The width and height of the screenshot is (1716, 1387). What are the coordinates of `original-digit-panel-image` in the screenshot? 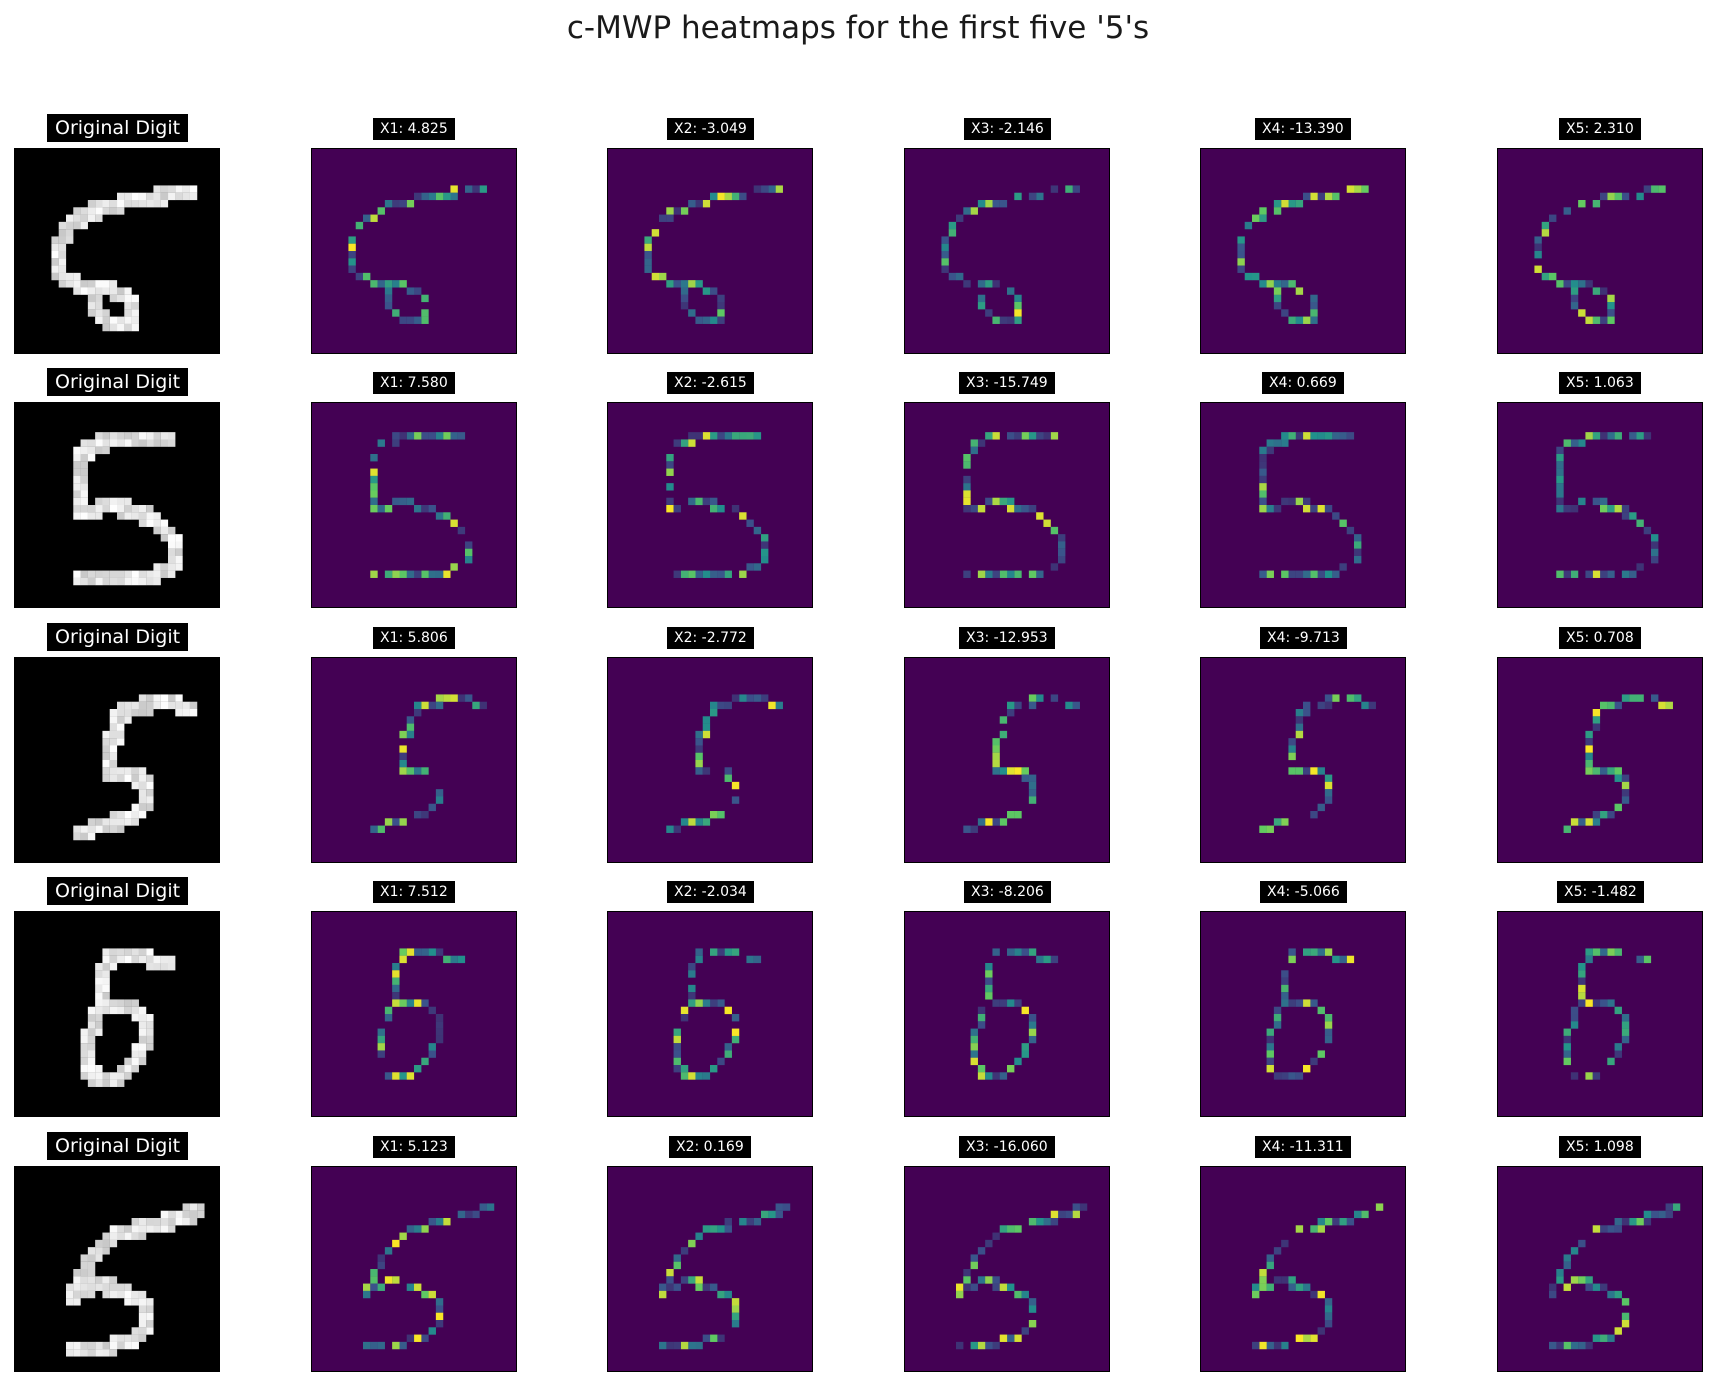 It's located at (135, 767).